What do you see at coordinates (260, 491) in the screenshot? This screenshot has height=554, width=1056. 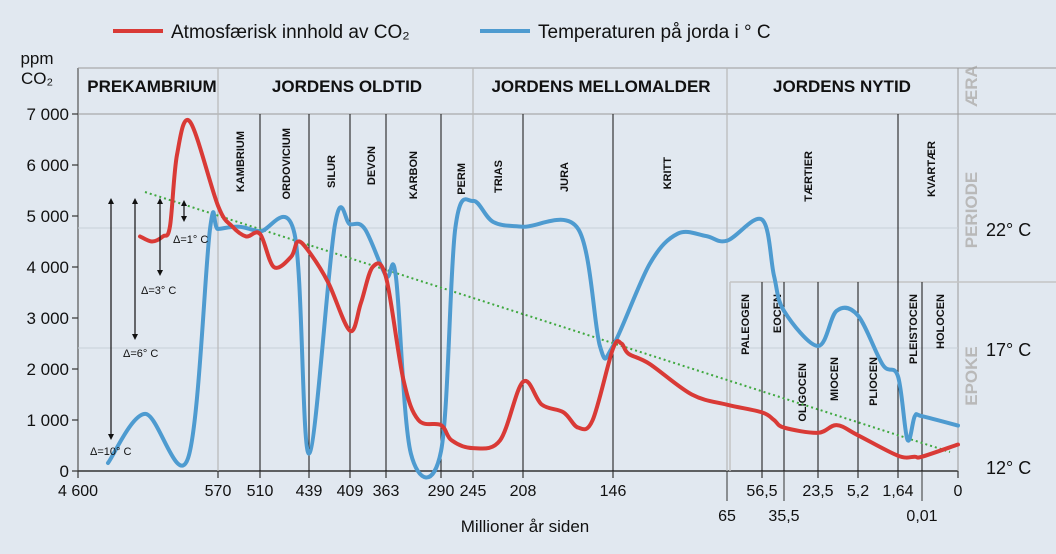 I see `x-tick-label: 510` at bounding box center [260, 491].